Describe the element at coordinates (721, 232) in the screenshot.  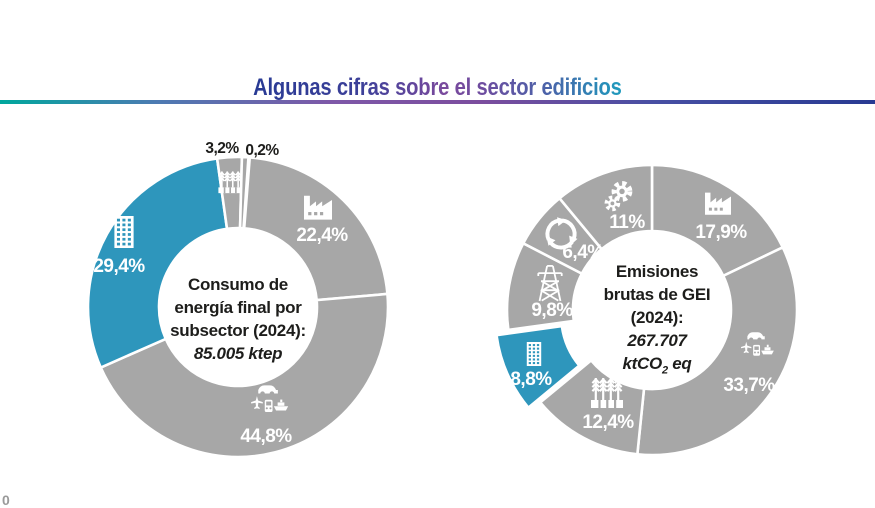
I see `segment-value-label: 17,9%` at that location.